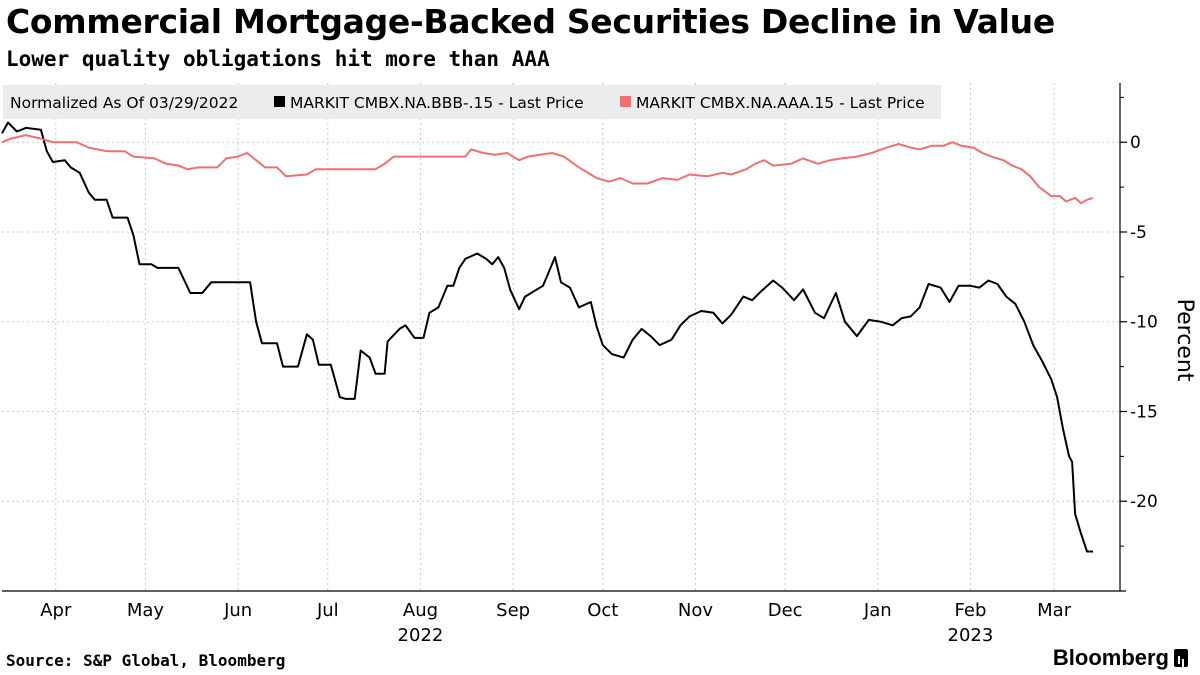  I want to click on y-tick-label: -15, so click(1144, 412).